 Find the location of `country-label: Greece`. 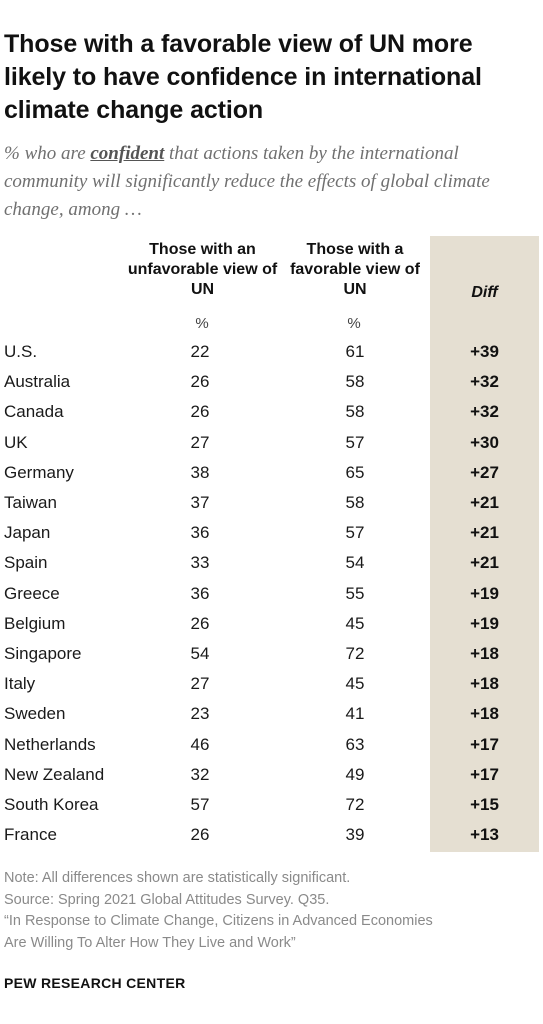

country-label: Greece is located at coordinates (32, 593).